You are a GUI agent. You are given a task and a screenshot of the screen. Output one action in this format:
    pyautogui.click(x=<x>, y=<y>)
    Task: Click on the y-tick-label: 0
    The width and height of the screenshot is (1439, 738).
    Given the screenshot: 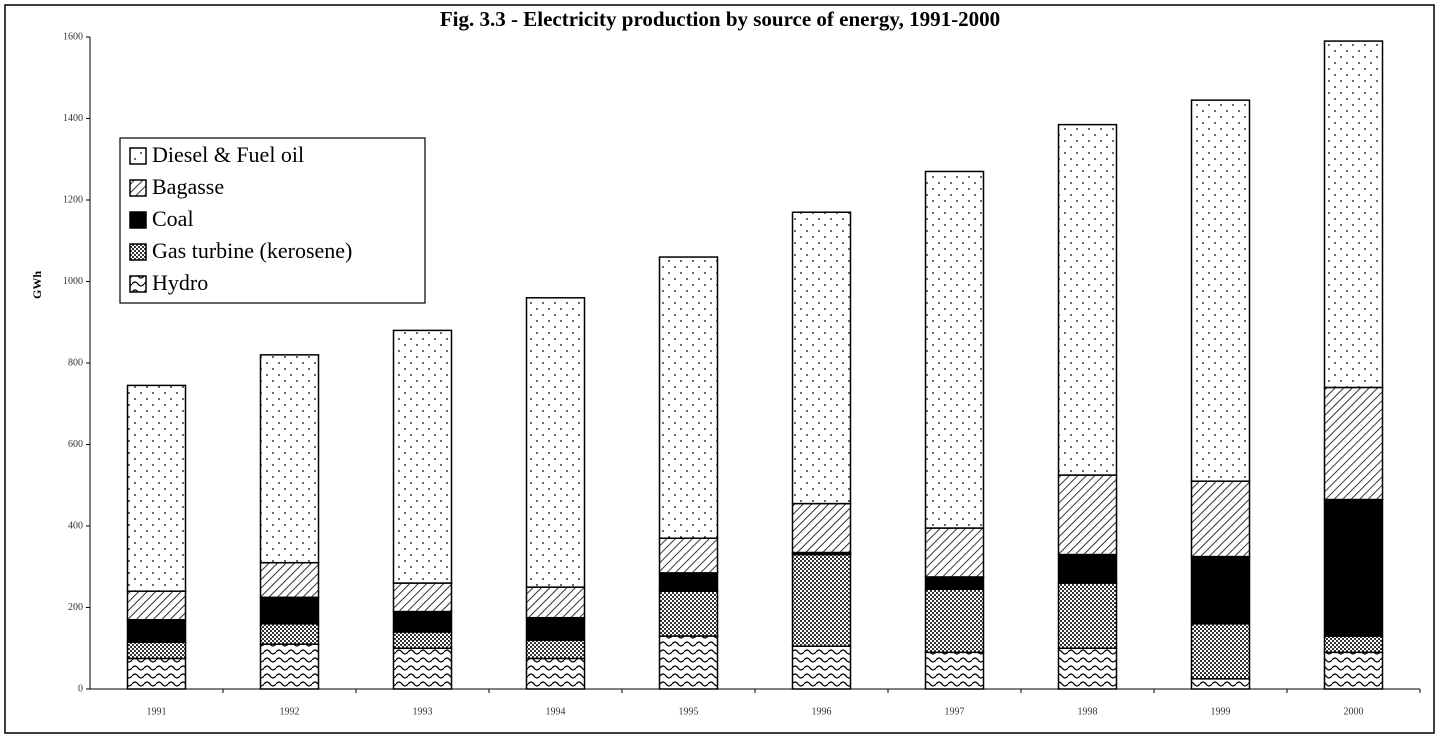 What is the action you would take?
    pyautogui.click(x=80, y=688)
    